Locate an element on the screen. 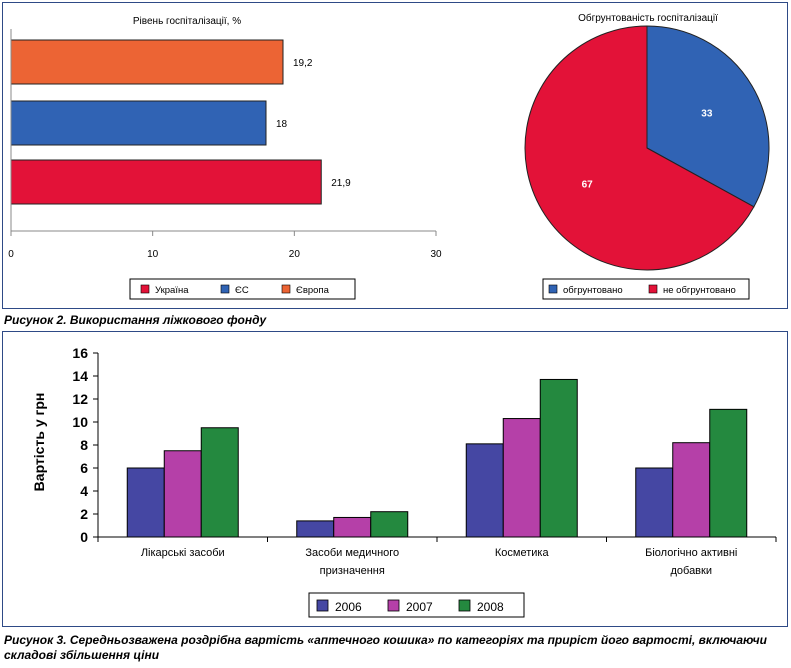 The height and width of the screenshot is (668, 791). column-y-tick-label: 0 is located at coordinates (84, 537).